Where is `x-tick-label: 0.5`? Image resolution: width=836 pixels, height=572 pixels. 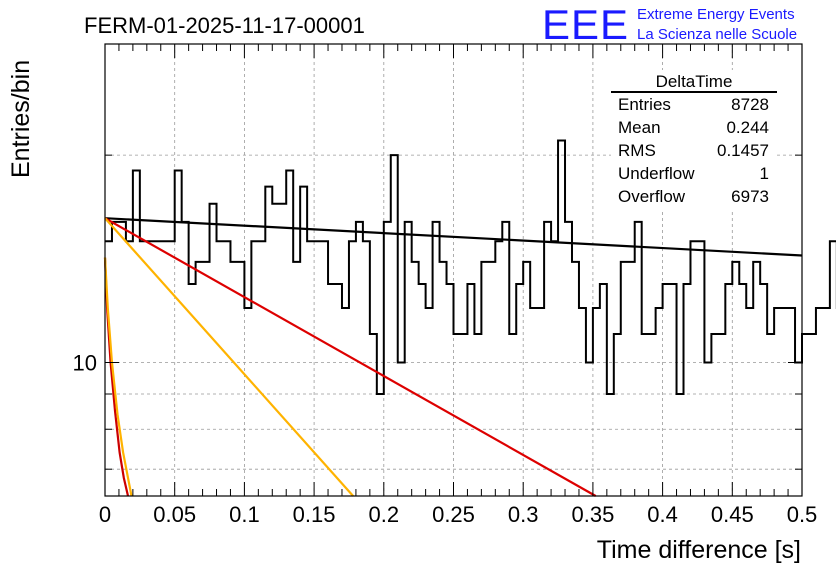 x-tick-label: 0.5 is located at coordinates (802, 514).